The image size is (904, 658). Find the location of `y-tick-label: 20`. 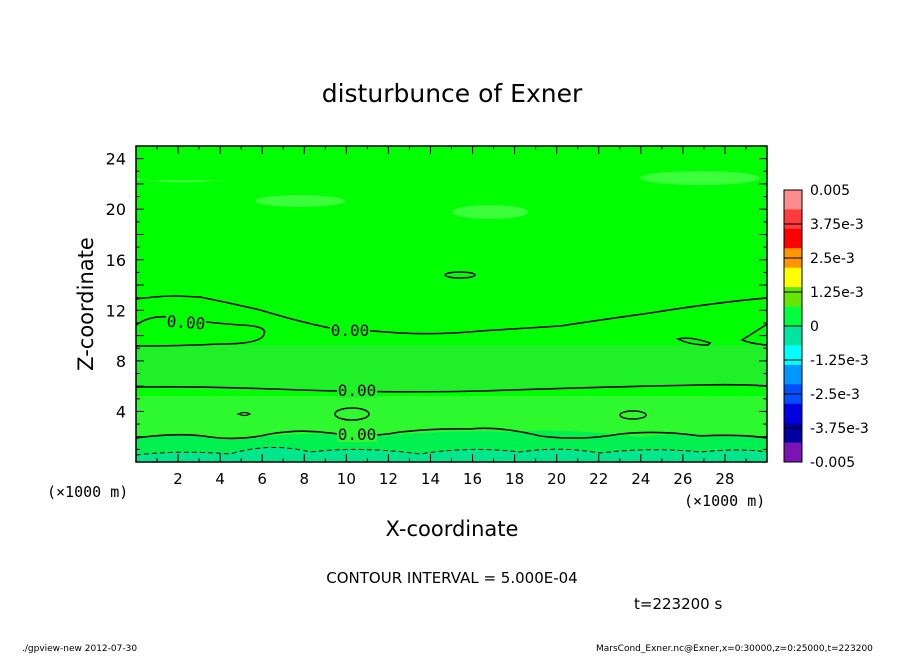

y-tick-label: 20 is located at coordinates (116, 209).